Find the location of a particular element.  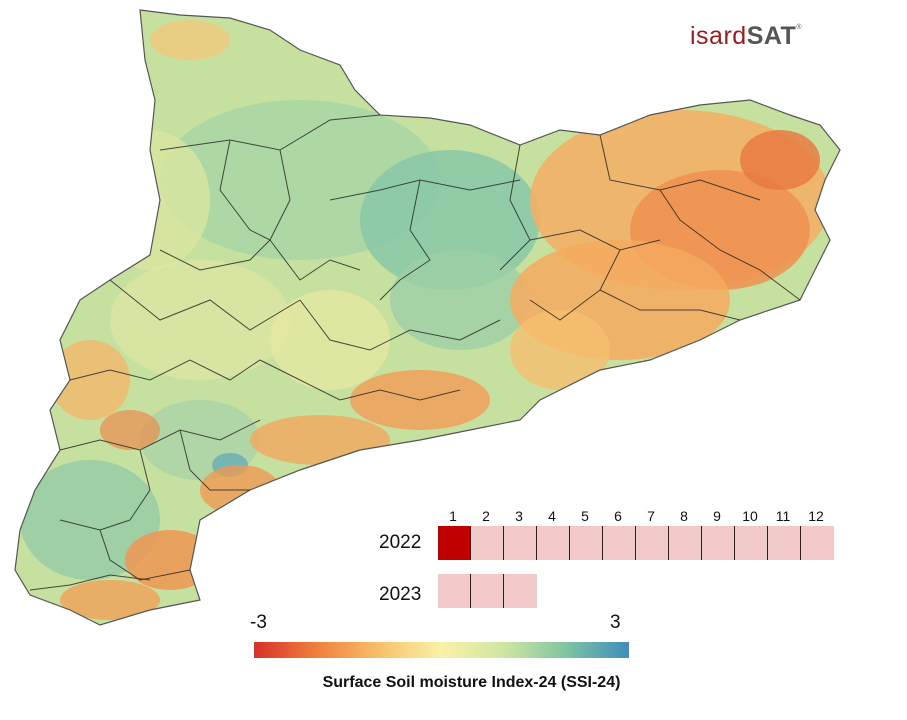

month-number-10: 10 is located at coordinates (750, 516).